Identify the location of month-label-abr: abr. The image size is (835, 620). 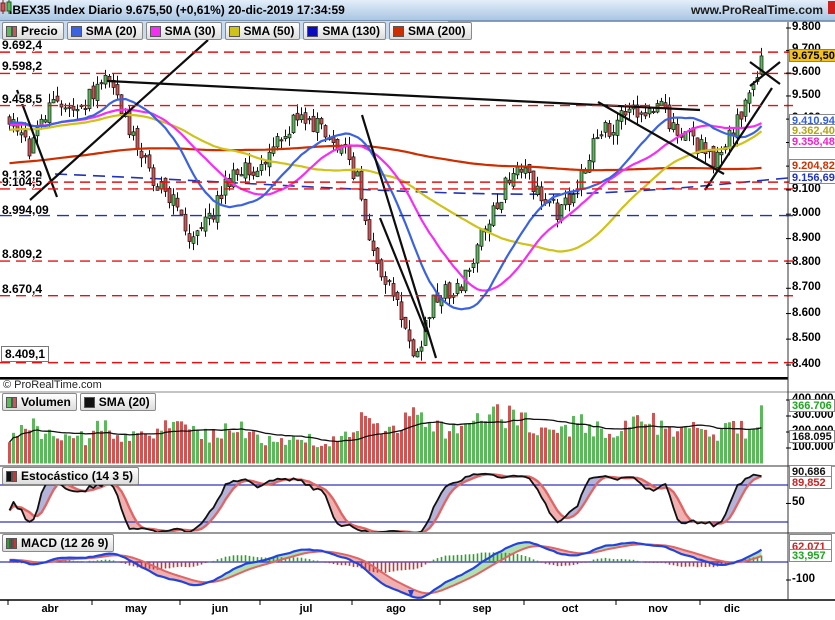
(50, 609).